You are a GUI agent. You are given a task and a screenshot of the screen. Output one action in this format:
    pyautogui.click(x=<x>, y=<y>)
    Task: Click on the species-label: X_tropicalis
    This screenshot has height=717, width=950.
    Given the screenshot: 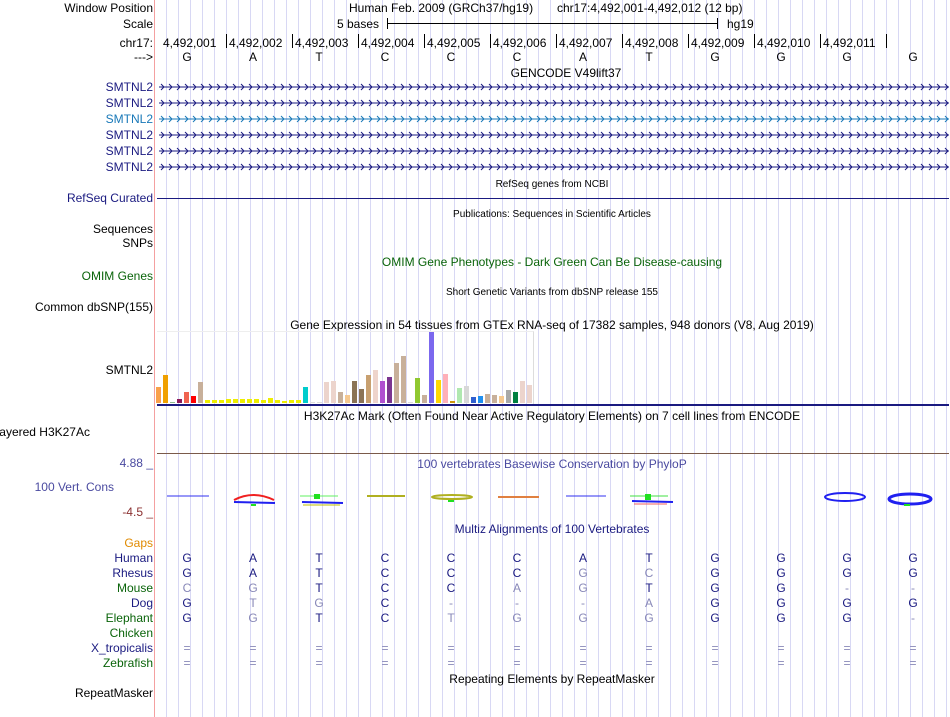 What is the action you would take?
    pyautogui.click(x=121, y=648)
    